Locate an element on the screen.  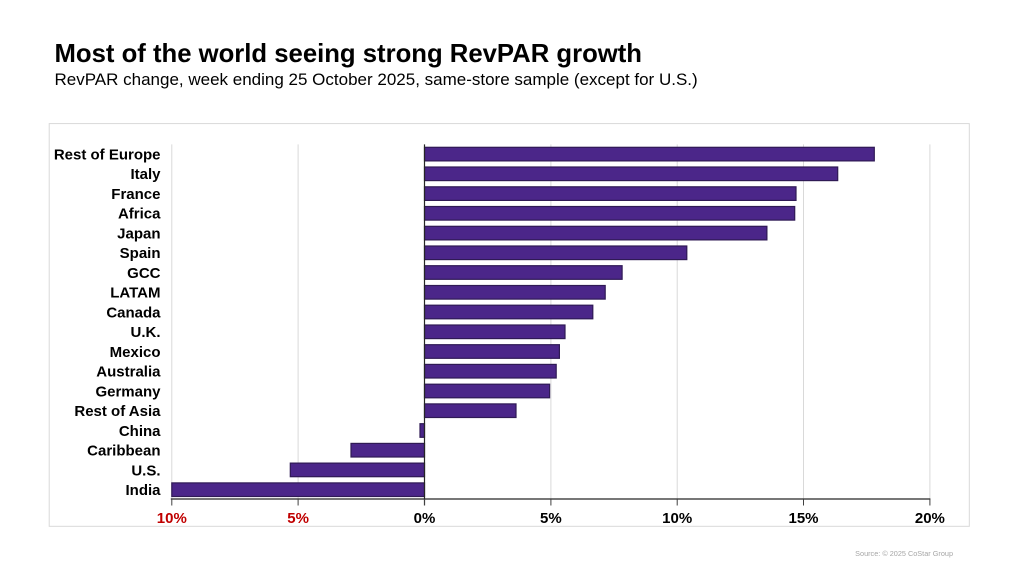
svg-text: 15% is located at coordinates (803, 518).